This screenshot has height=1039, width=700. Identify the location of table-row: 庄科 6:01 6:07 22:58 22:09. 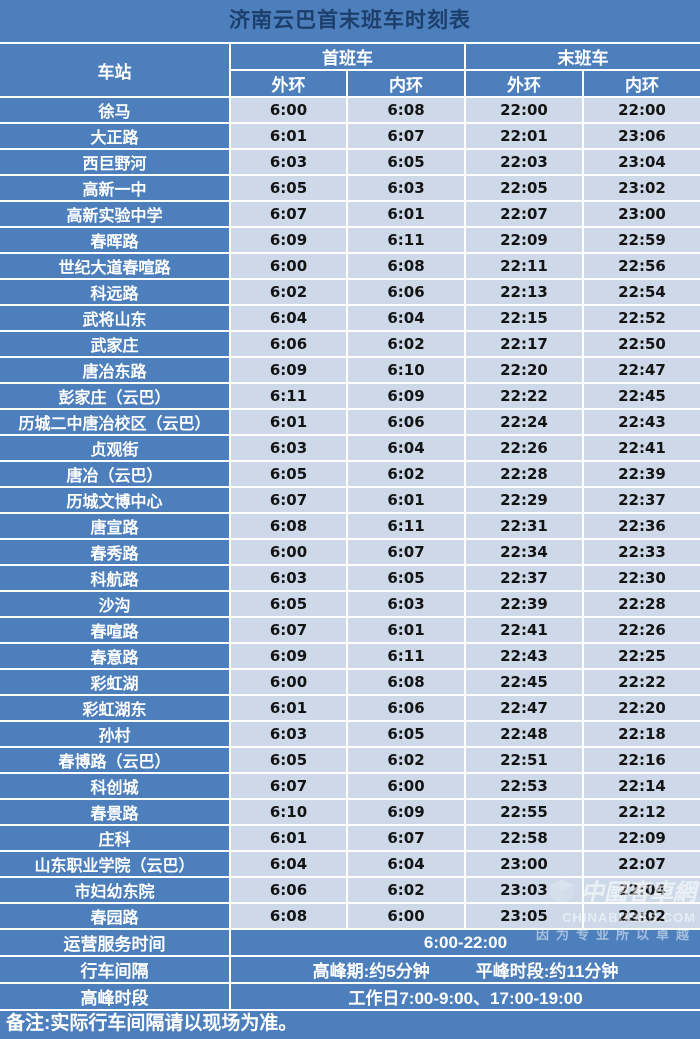
(350, 838).